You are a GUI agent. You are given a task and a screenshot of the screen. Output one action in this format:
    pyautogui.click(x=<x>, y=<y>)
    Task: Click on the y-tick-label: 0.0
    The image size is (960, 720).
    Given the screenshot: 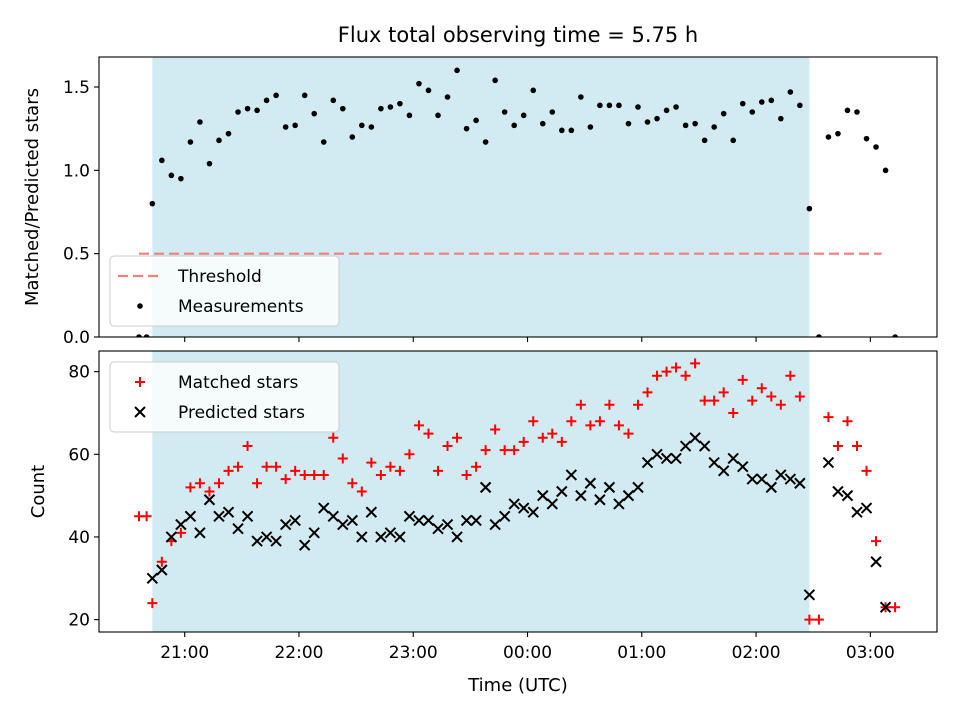 What is the action you would take?
    pyautogui.click(x=76, y=338)
    